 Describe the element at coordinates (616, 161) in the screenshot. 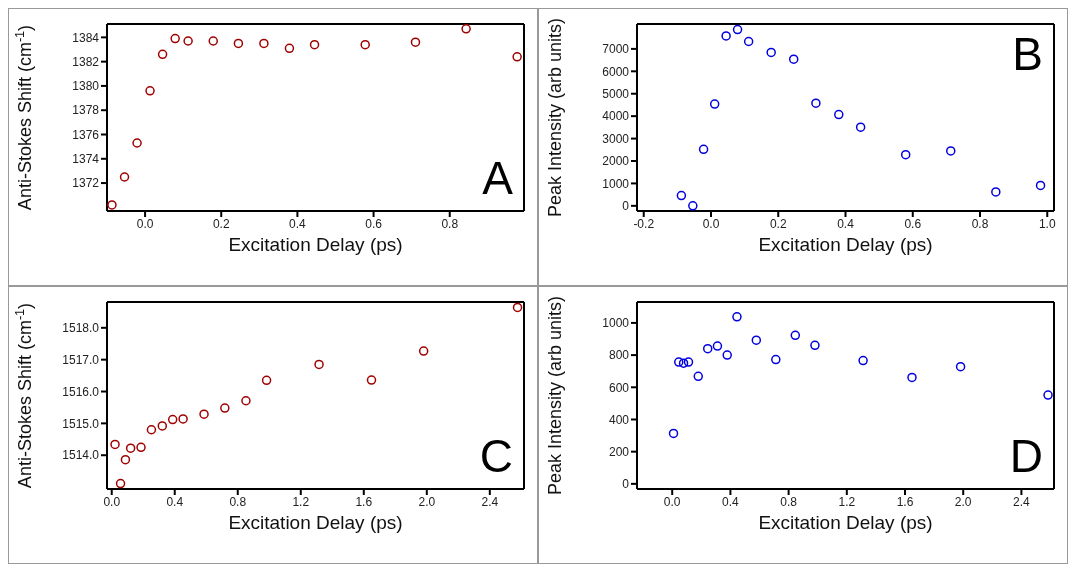

I see `y-tick-label: 2000` at that location.